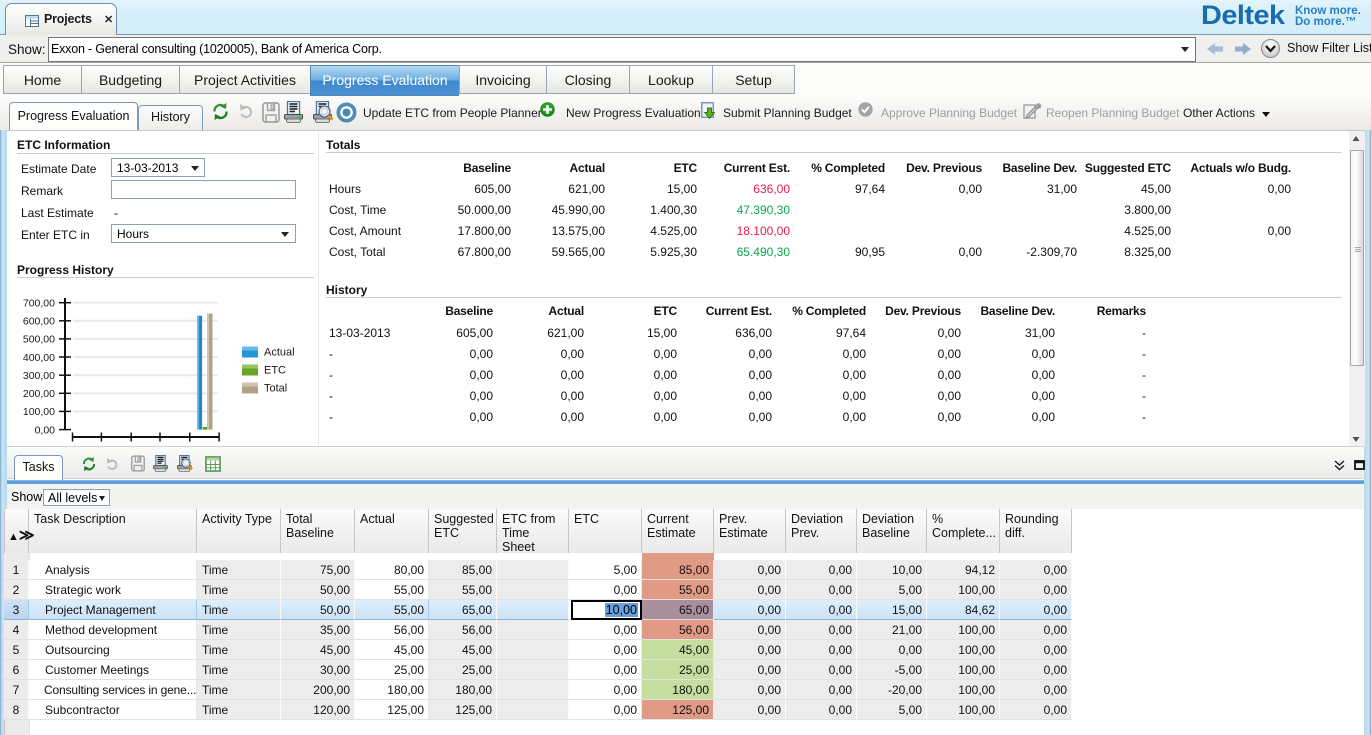 The width and height of the screenshot is (1371, 735). I want to click on svg-text: 600,00, so click(39, 322).